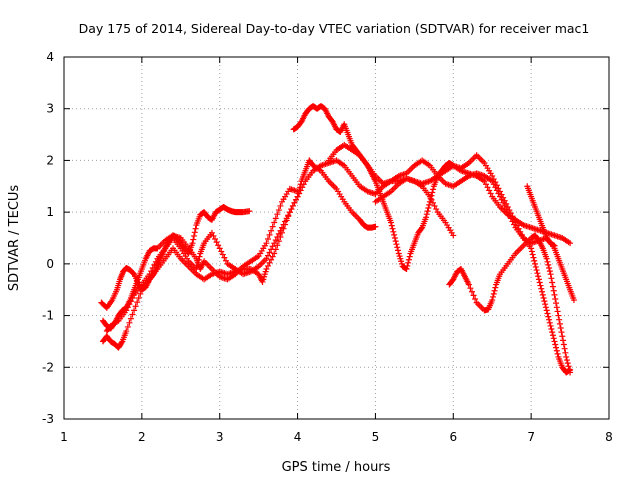 Image resolution: width=640 pixels, height=480 pixels. What do you see at coordinates (50, 160) in the screenshot?
I see `y-tick-label: 2` at bounding box center [50, 160].